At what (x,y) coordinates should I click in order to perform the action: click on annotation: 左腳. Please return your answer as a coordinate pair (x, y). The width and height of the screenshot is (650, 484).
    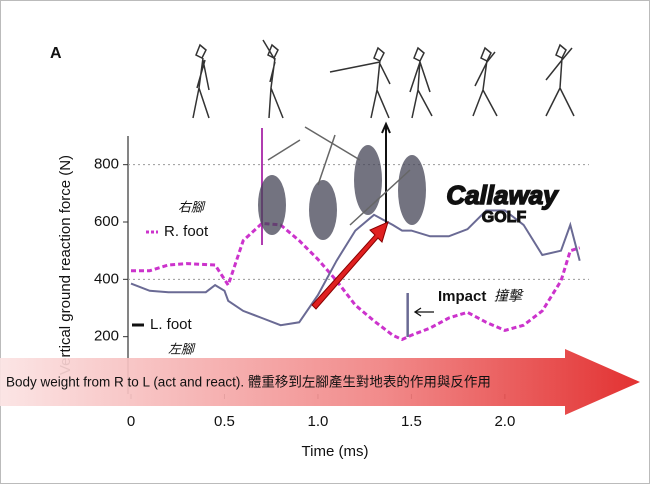
    Looking at the image, I should click on (182, 348).